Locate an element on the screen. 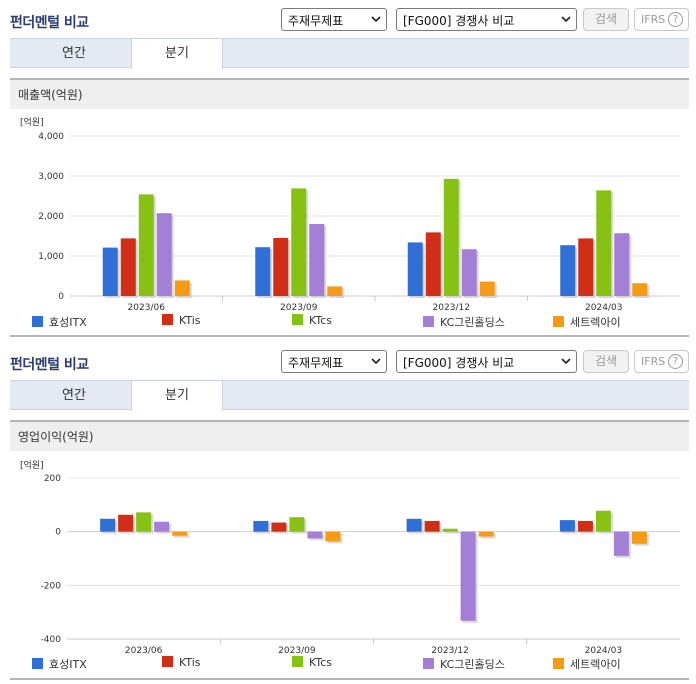  bar-shadow is located at coordinates (452, 532).